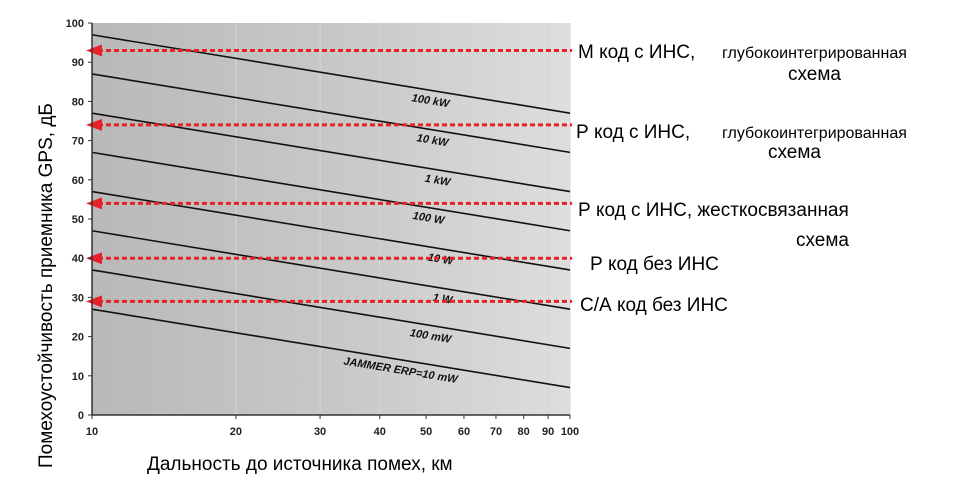 This screenshot has width=975, height=485. What do you see at coordinates (78, 181) in the screenshot?
I see `y-tick-label: 60` at bounding box center [78, 181].